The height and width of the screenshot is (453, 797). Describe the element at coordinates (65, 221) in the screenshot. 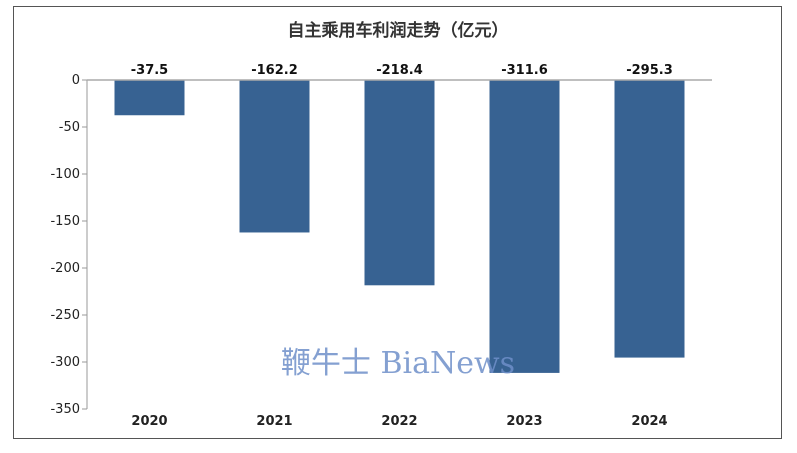

I see `y-tick-label: -150` at that location.